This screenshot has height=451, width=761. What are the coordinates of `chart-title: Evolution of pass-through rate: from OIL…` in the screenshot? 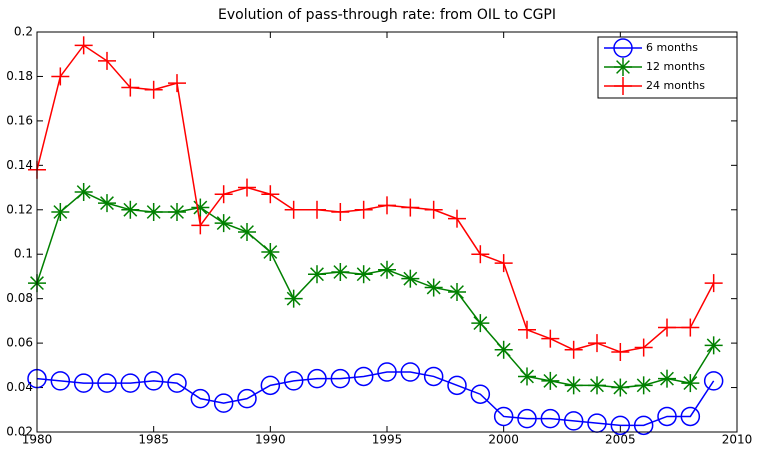 It's located at (387, 15).